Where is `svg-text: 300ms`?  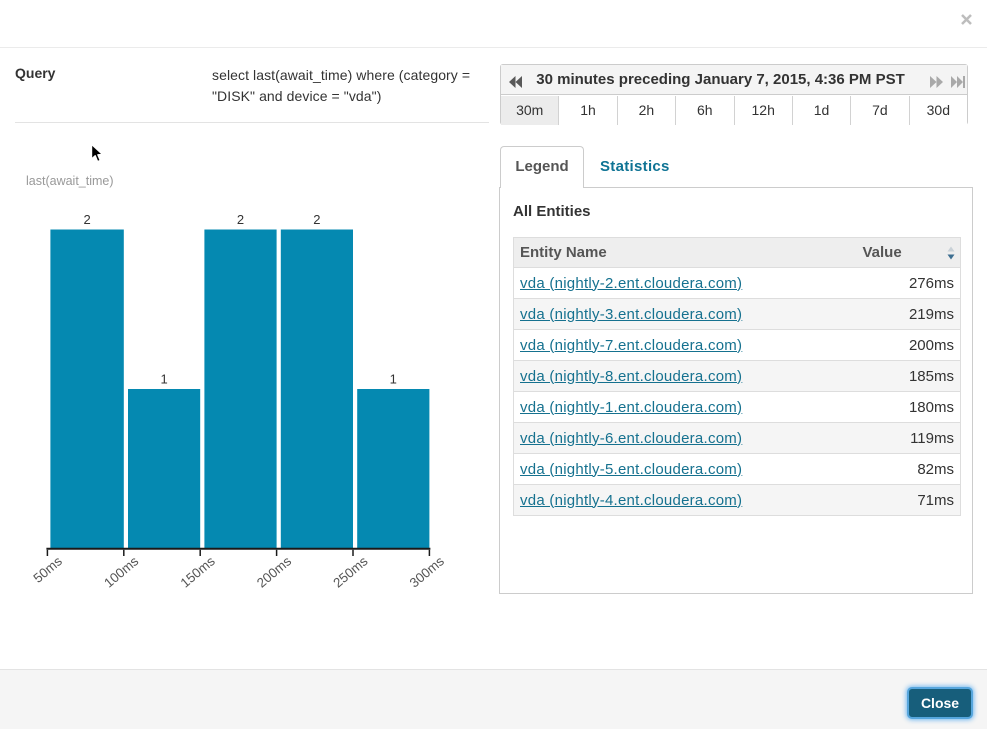 svg-text: 300ms is located at coordinates (427, 571).